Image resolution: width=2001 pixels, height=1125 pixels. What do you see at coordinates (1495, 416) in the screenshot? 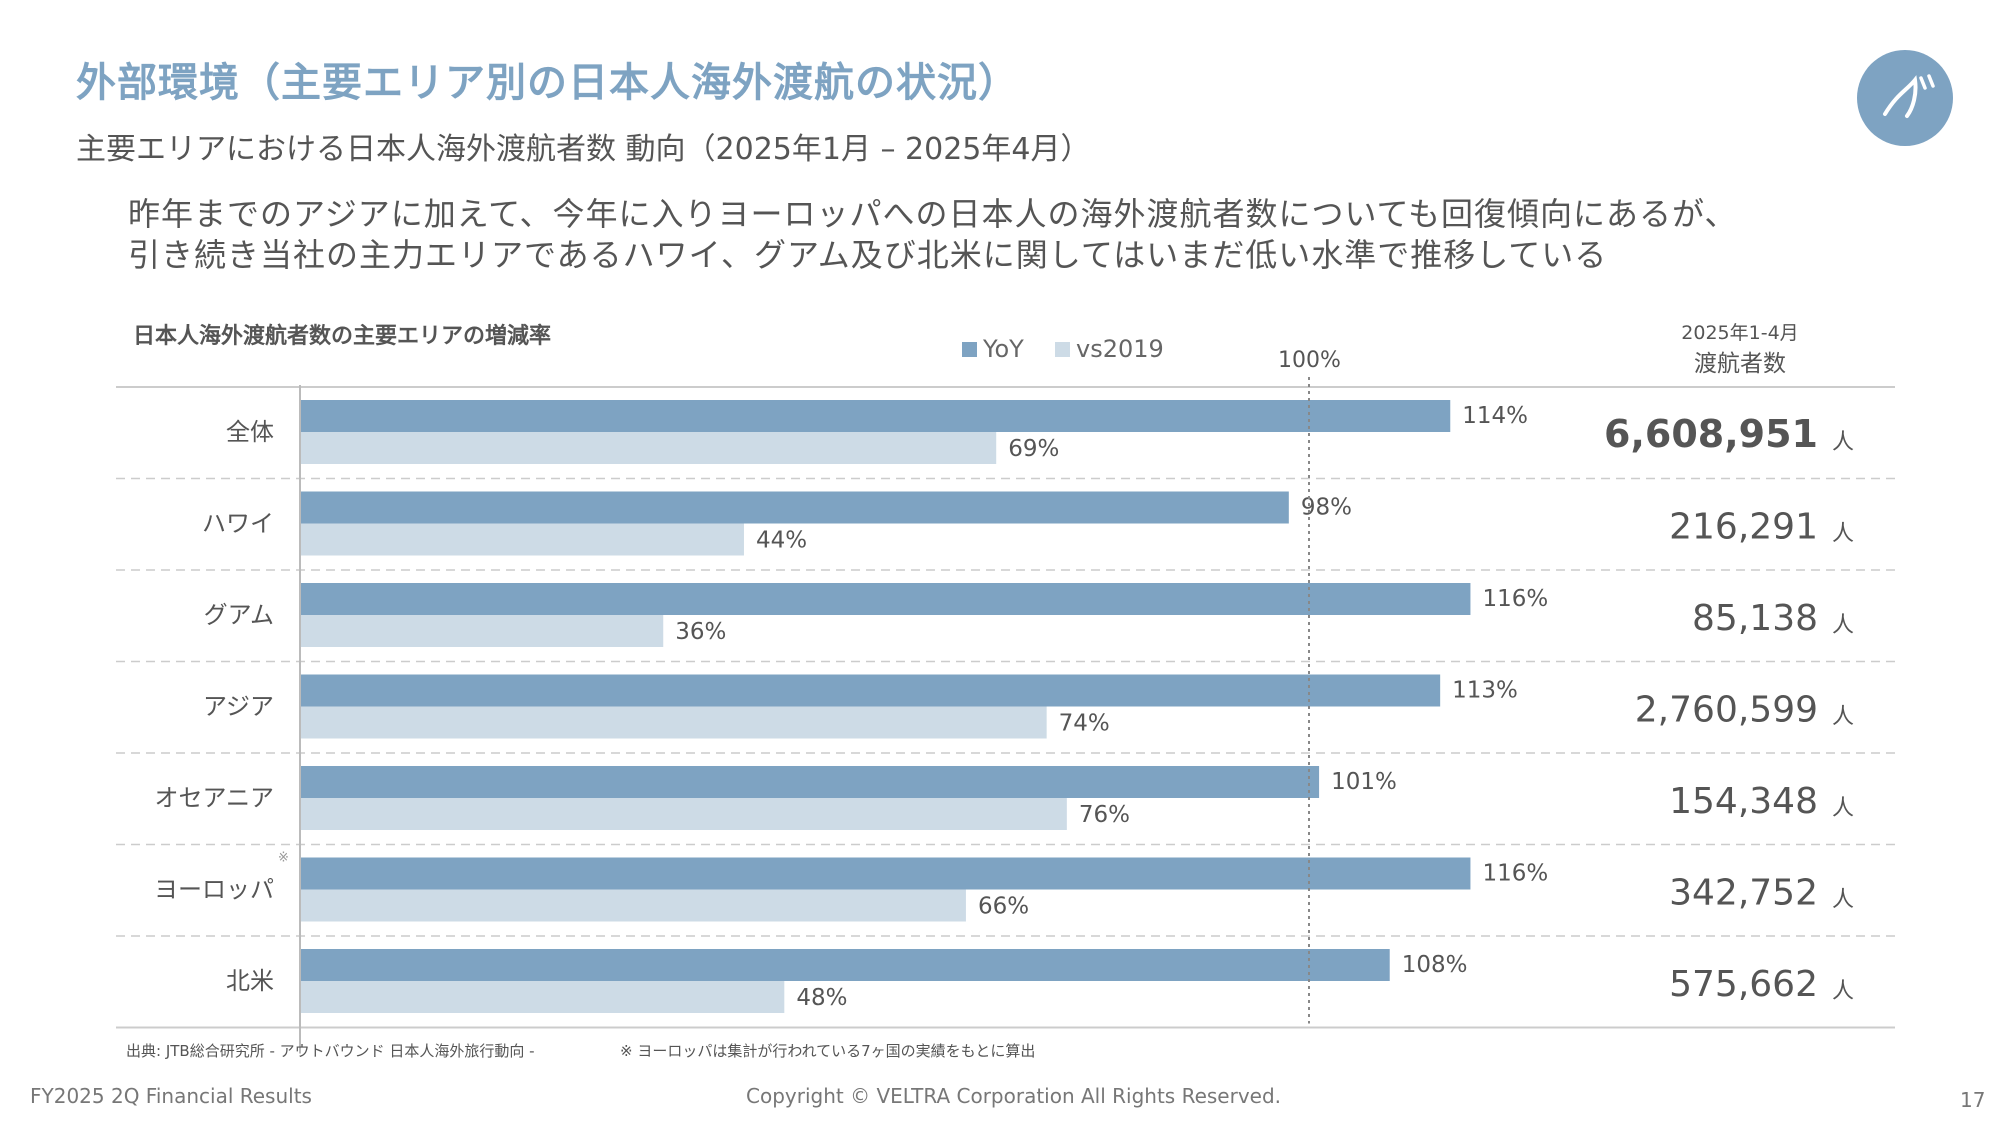
I see `data-label-yoy: 114%` at bounding box center [1495, 416].